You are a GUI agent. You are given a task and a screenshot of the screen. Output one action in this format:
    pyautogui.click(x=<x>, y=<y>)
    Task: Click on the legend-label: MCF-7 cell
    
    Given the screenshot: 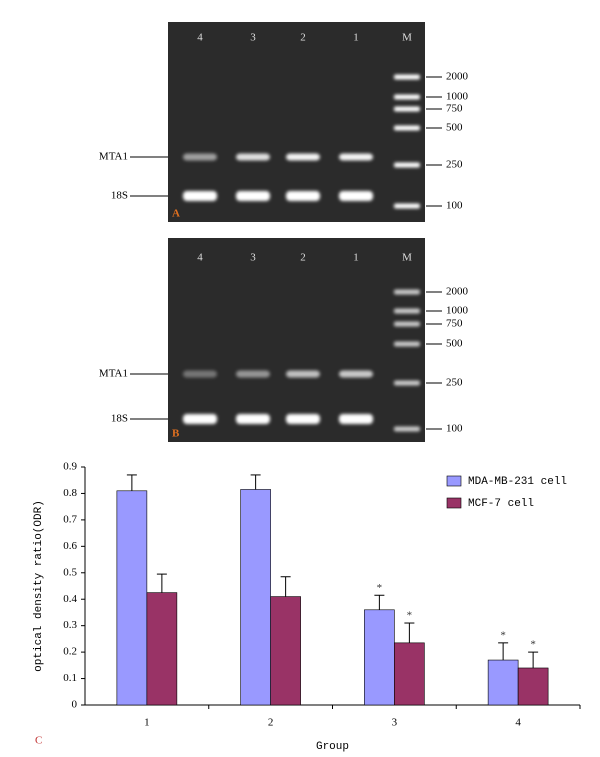 What is the action you would take?
    pyautogui.click(x=501, y=504)
    